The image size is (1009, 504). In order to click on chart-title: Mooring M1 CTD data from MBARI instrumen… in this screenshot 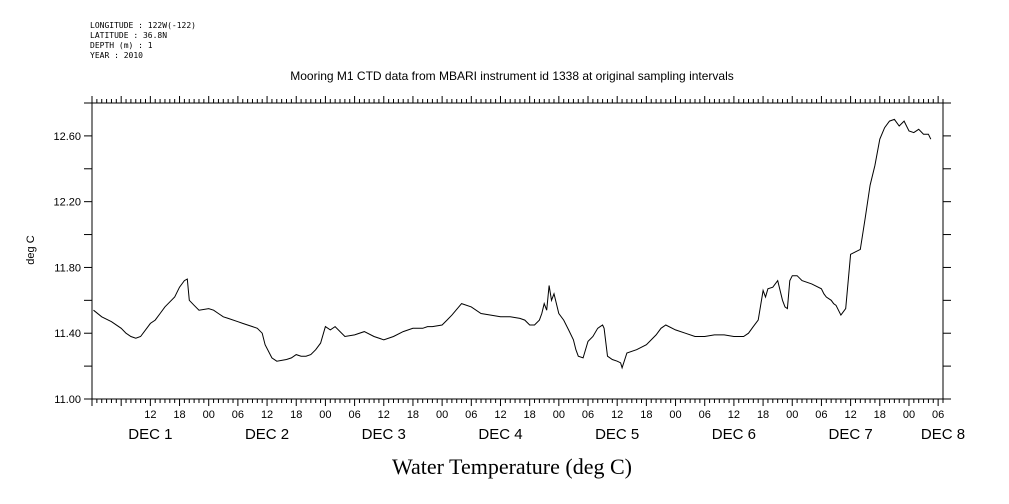, I will do `click(512, 76)`.